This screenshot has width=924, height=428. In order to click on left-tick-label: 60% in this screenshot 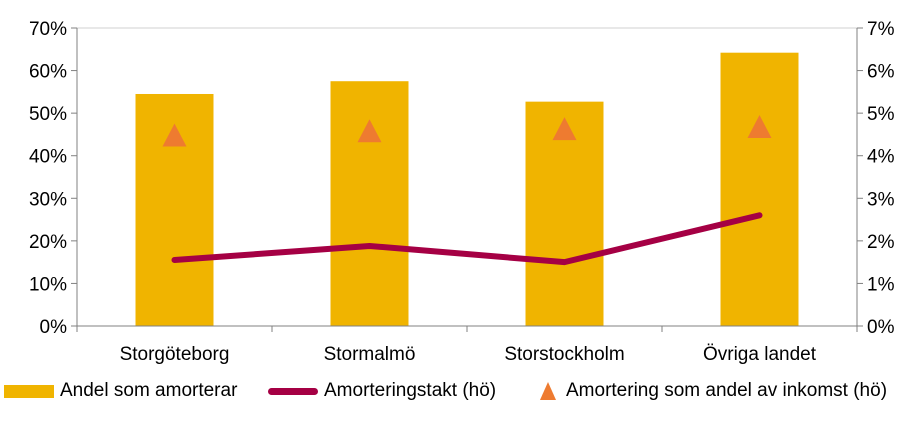, I will do `click(48, 72)`.